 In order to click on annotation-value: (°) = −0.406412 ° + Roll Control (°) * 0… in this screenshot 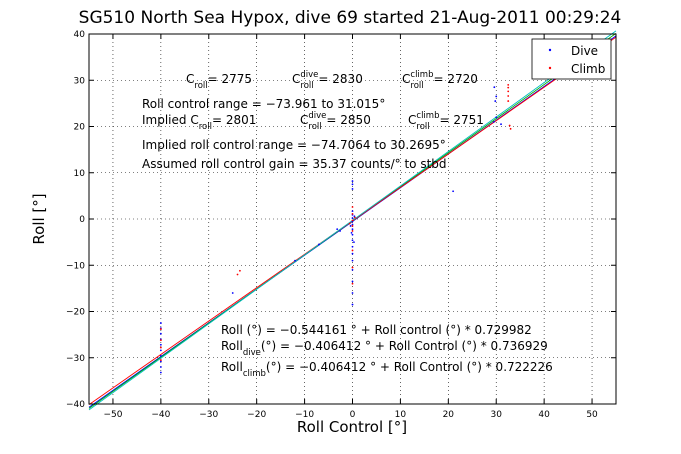, I will do `click(409, 367)`.